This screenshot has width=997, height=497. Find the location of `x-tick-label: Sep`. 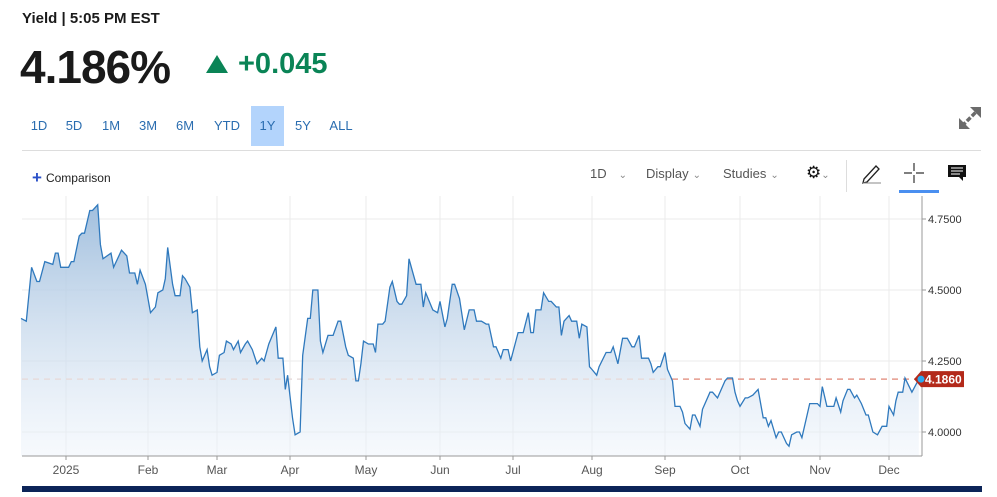

x-tick-label: Sep is located at coordinates (665, 470).